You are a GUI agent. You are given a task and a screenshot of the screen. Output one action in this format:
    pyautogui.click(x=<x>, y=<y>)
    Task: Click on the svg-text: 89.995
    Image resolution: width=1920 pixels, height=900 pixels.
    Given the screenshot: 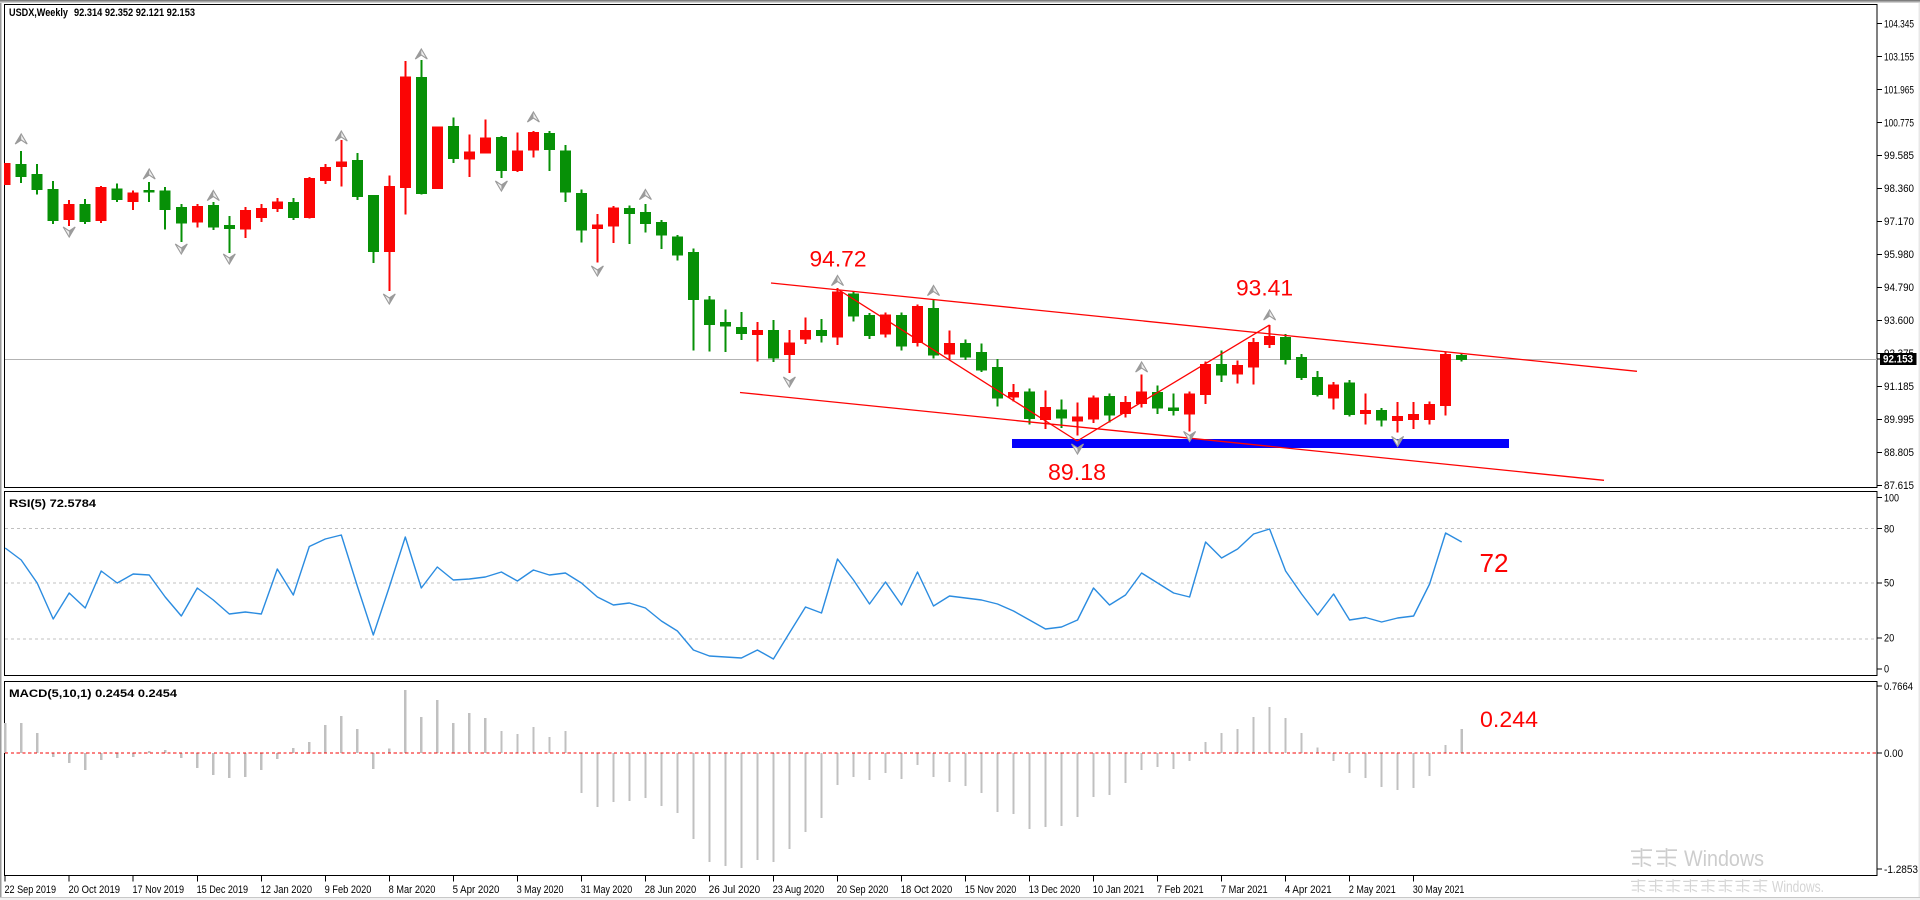 What is the action you would take?
    pyautogui.click(x=1899, y=420)
    